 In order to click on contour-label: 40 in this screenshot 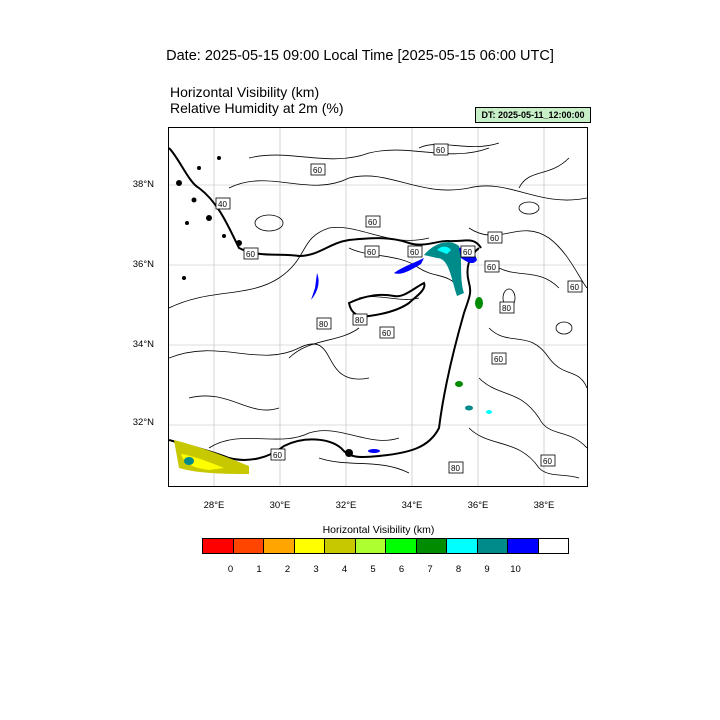, I will do `click(223, 203)`.